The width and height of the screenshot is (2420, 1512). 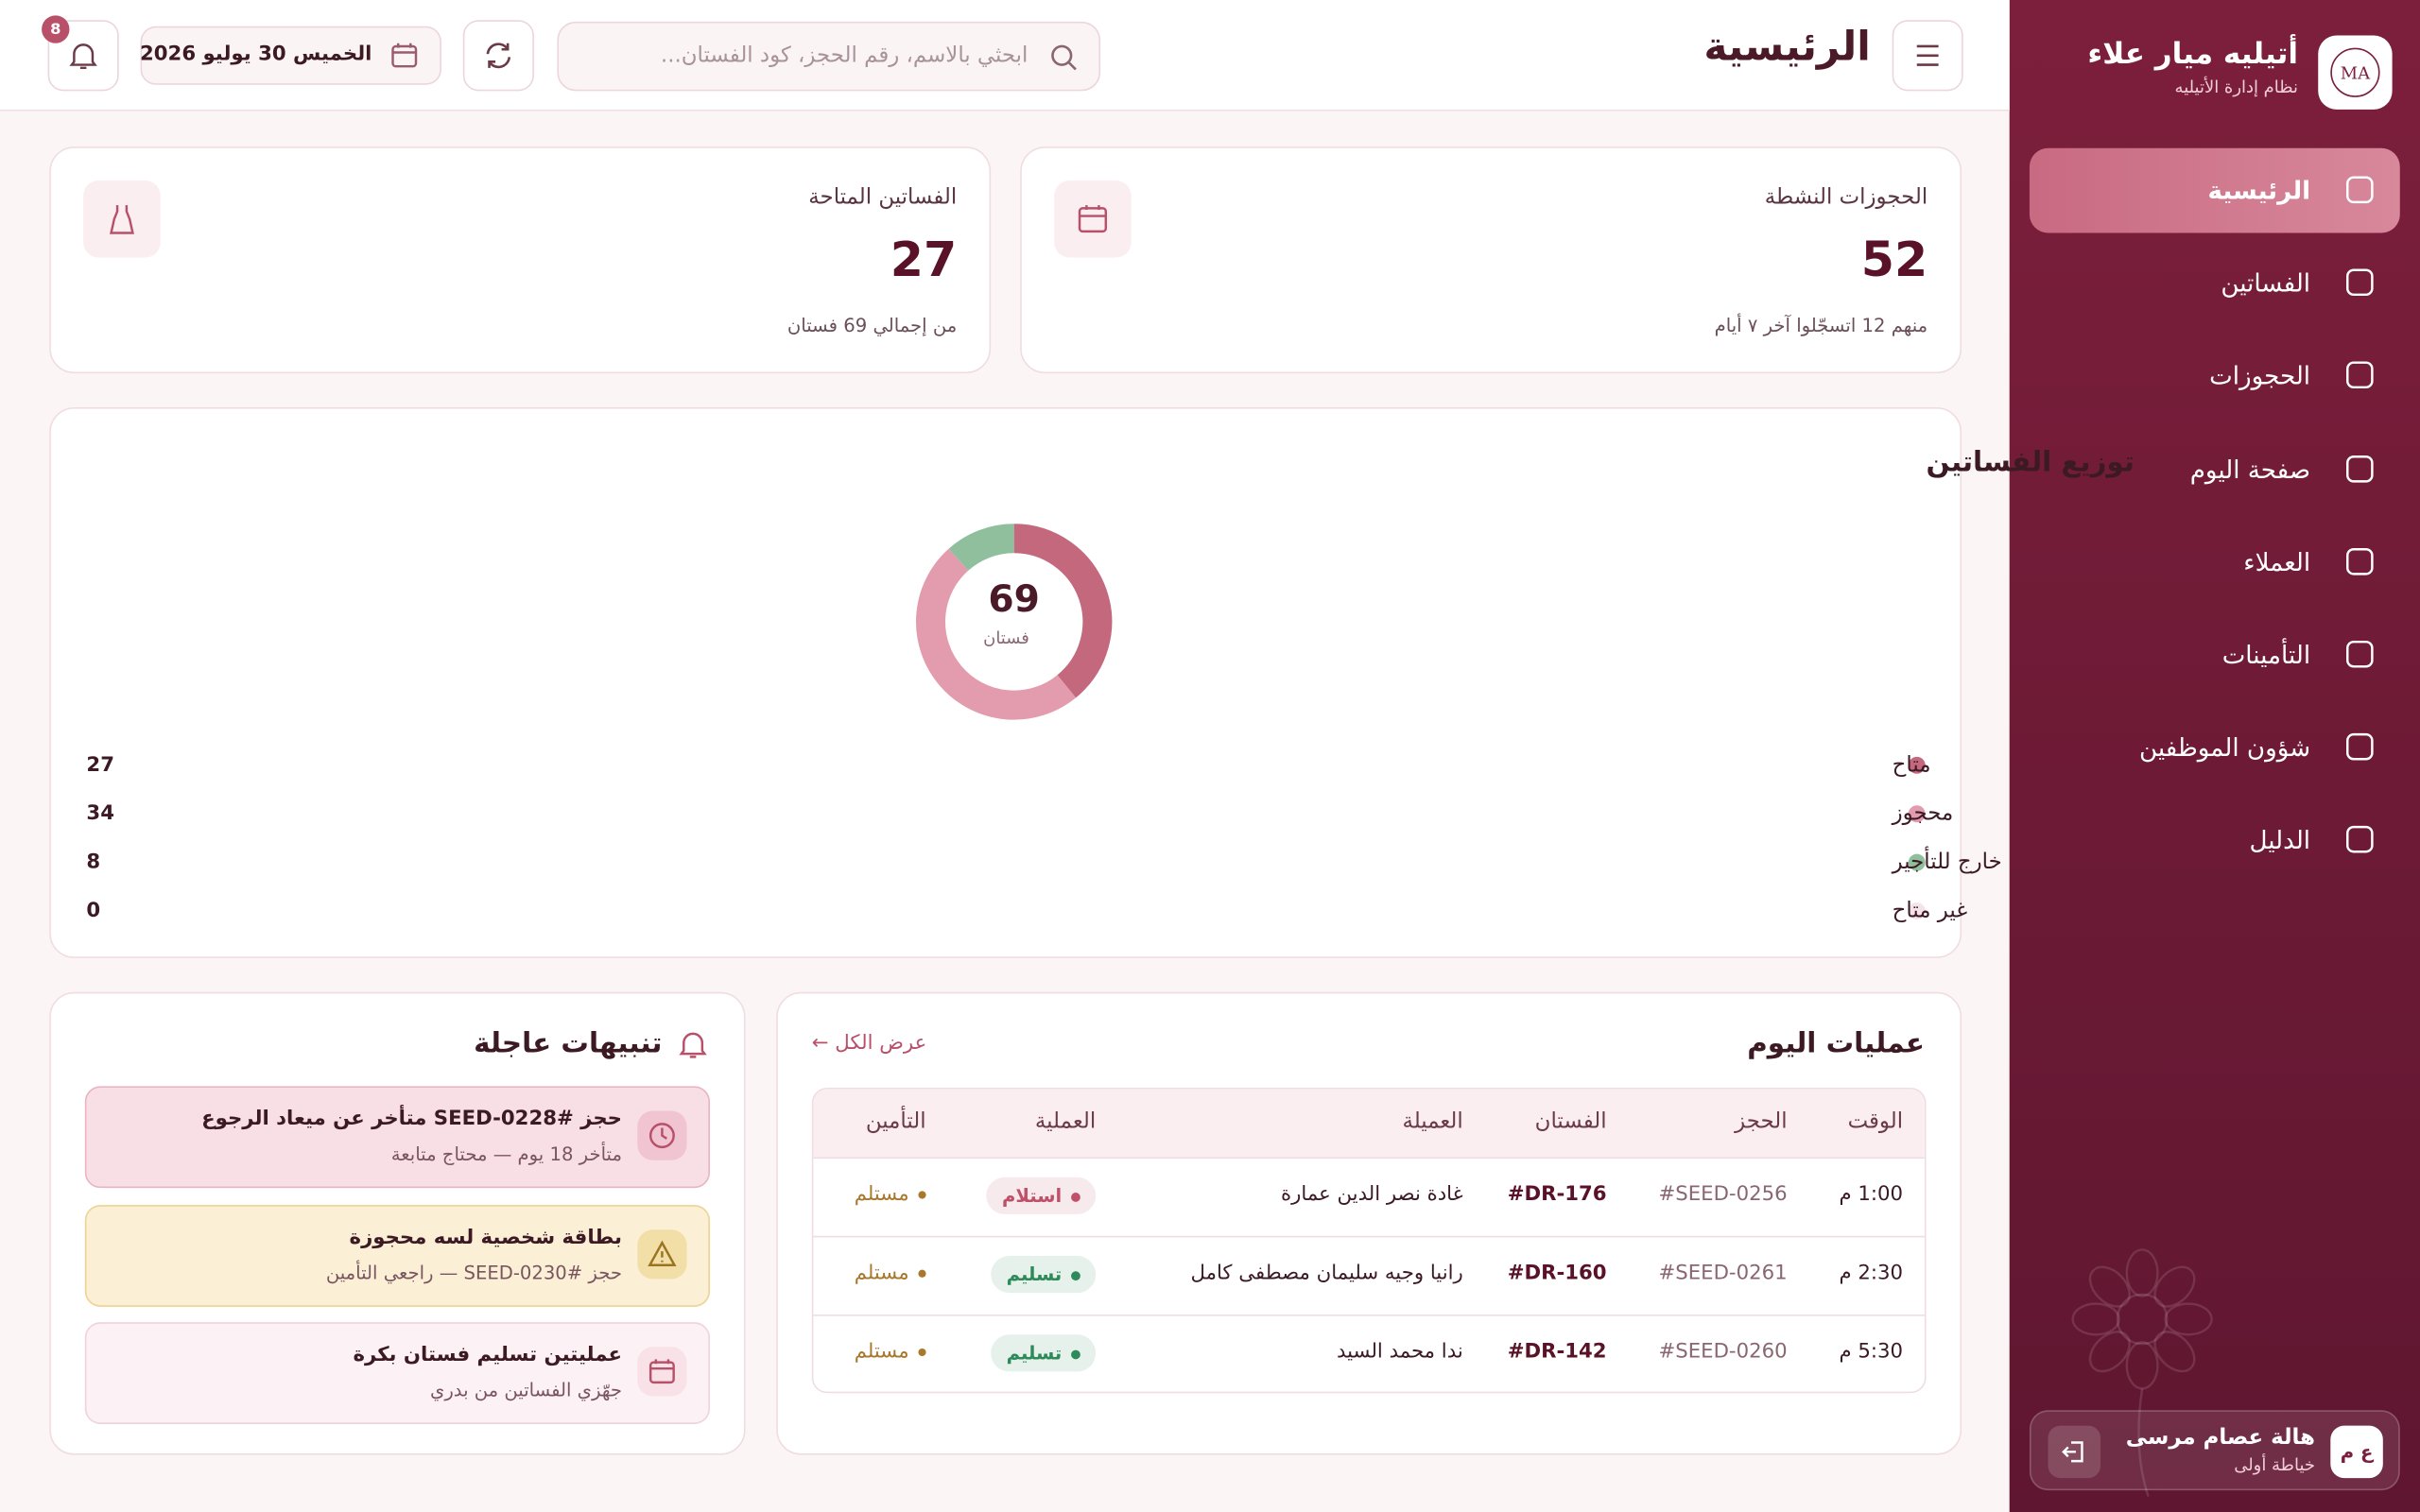 What do you see at coordinates (2274, 1464) in the screenshot?
I see `user-role: خياطة أولى` at bounding box center [2274, 1464].